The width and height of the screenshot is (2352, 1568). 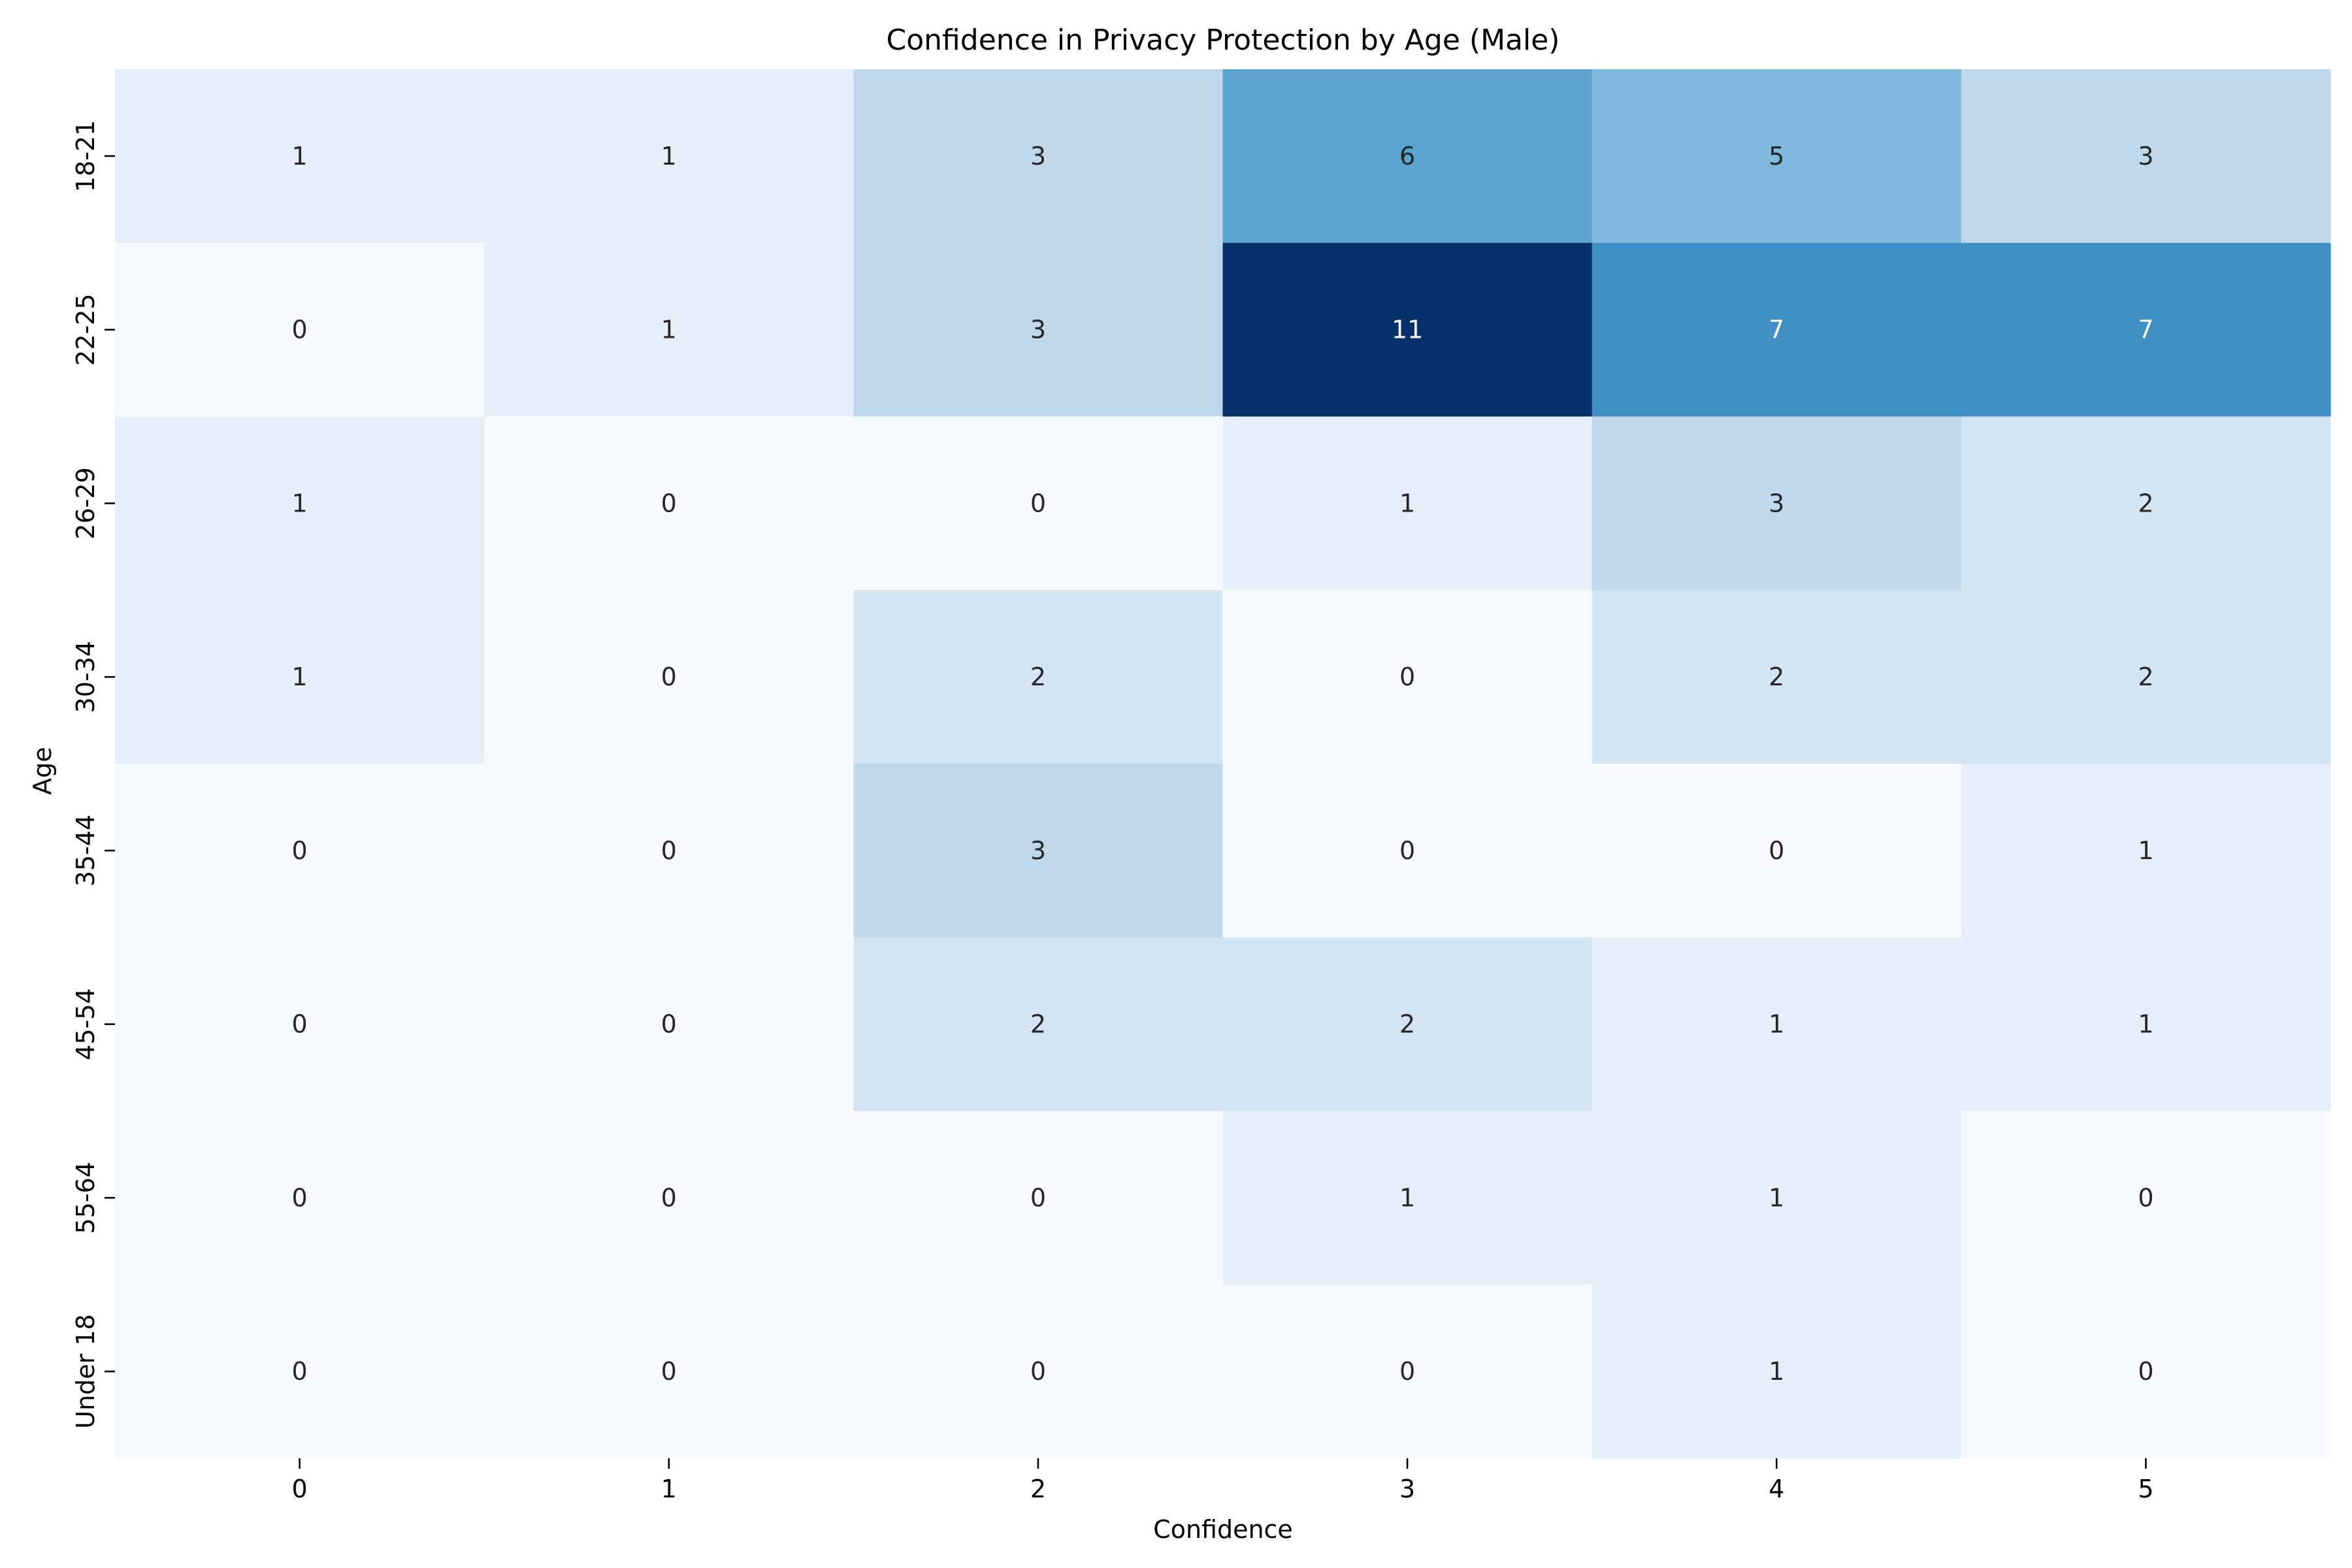 What do you see at coordinates (299, 1489) in the screenshot?
I see `x-tick-label: 0` at bounding box center [299, 1489].